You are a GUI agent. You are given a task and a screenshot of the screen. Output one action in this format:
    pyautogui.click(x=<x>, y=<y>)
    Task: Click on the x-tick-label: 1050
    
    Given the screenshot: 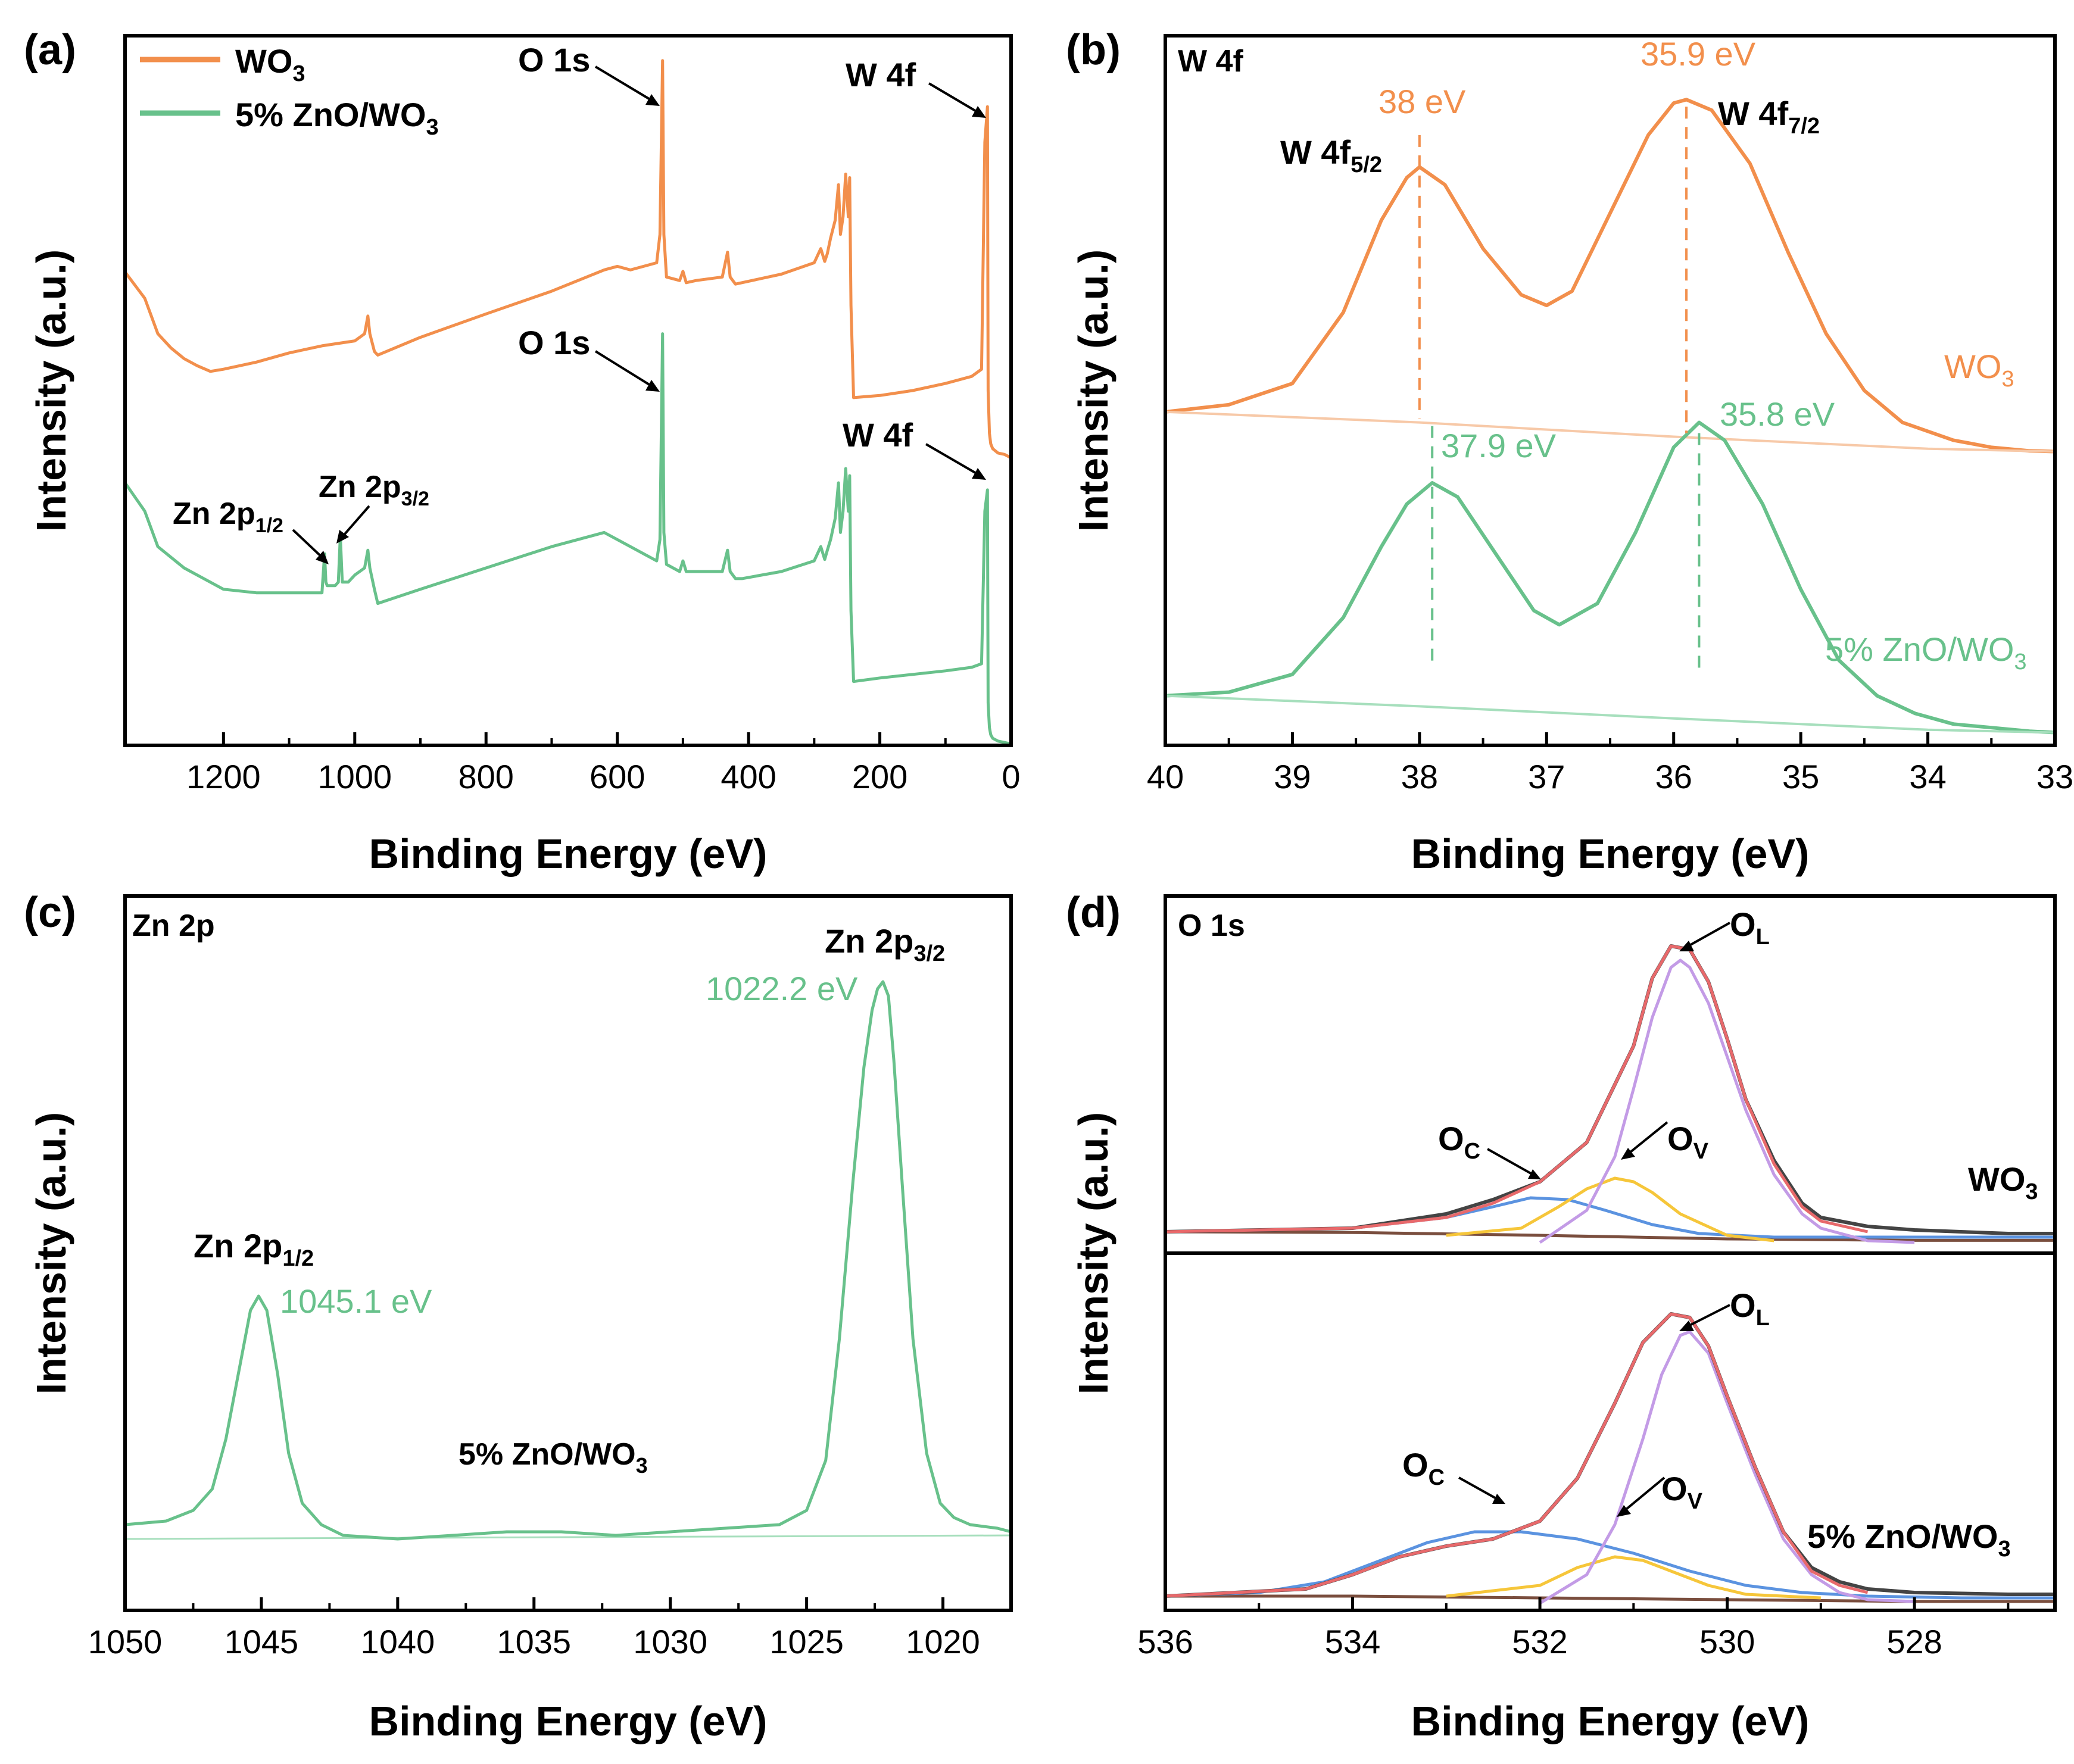 What is the action you would take?
    pyautogui.click(x=125, y=1642)
    